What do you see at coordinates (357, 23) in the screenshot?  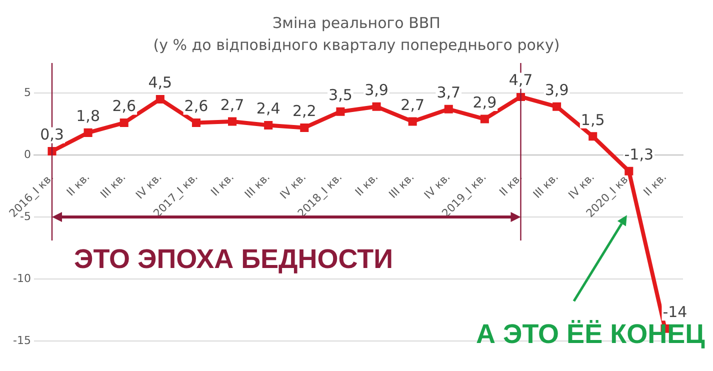 I see `chart-title: Зміна реального ВВП` at bounding box center [357, 23].